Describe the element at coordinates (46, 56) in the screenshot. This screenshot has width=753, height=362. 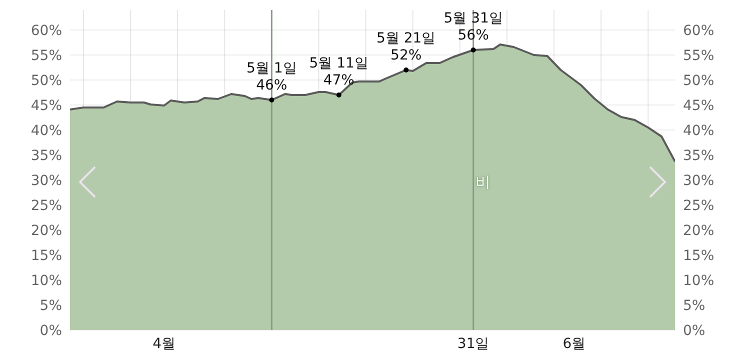
I see `y-tick-label: 55%` at that location.